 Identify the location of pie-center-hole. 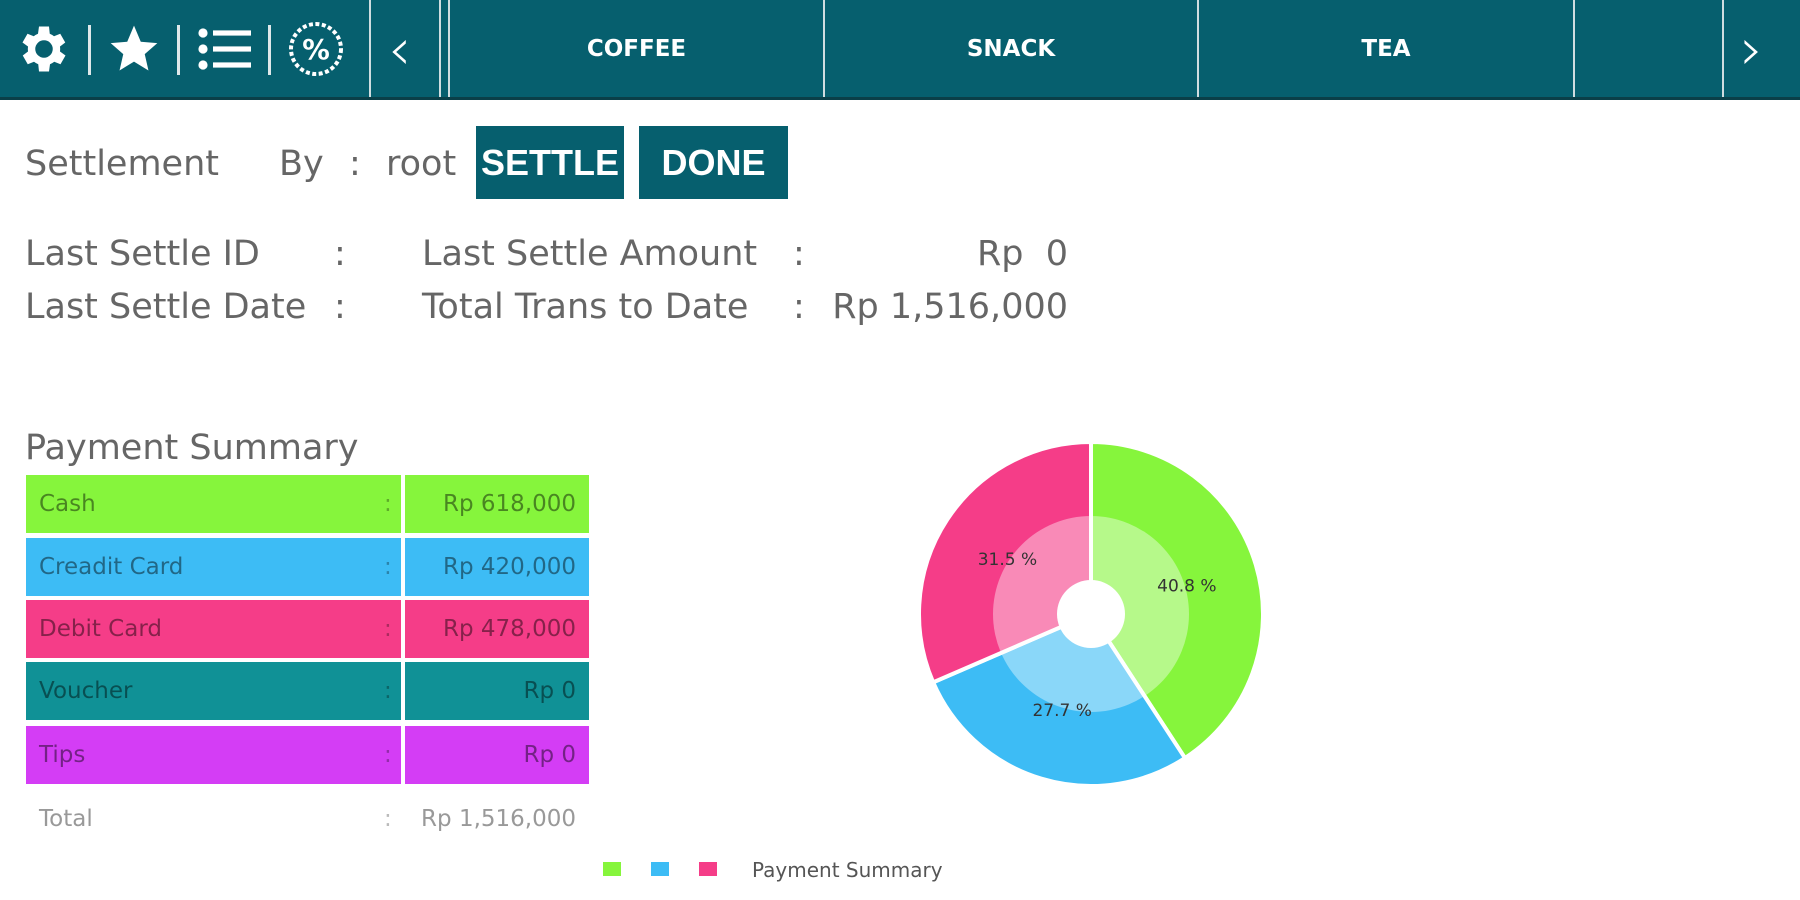
(1091, 614).